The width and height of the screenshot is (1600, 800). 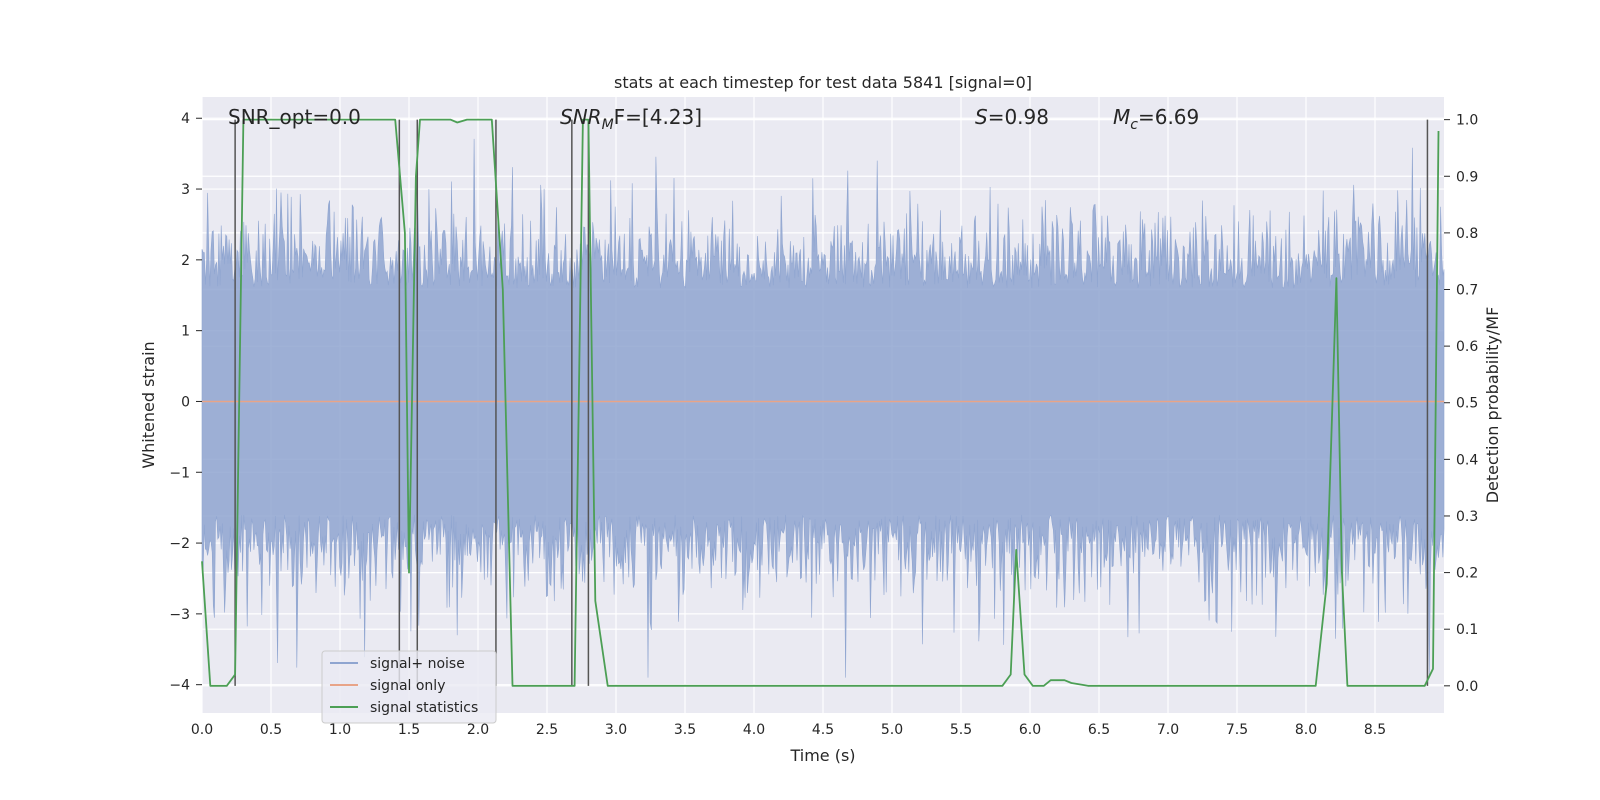 What do you see at coordinates (271, 730) in the screenshot?
I see `x-tick-label: 0.5` at bounding box center [271, 730].